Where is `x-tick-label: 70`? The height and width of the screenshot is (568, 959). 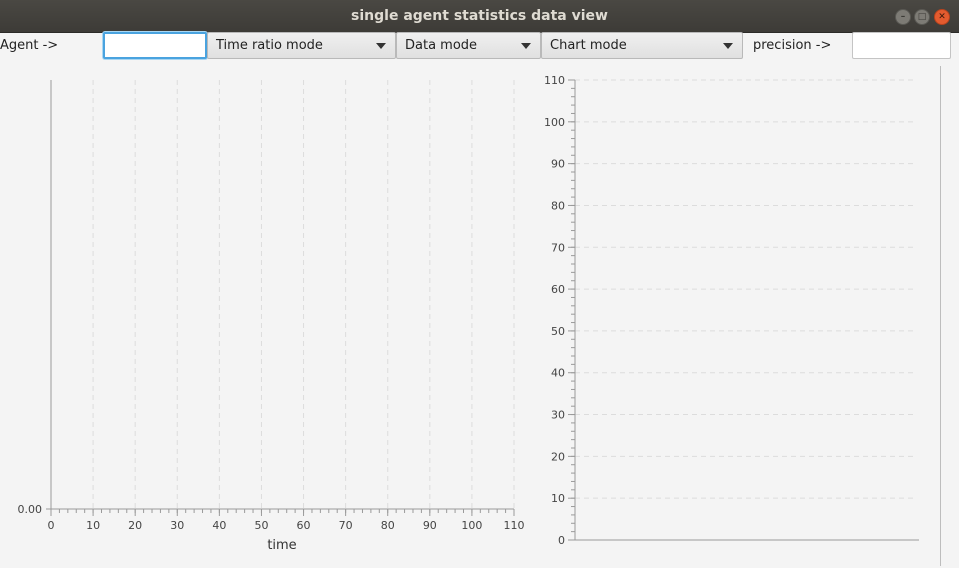 x-tick-label: 70 is located at coordinates (346, 525).